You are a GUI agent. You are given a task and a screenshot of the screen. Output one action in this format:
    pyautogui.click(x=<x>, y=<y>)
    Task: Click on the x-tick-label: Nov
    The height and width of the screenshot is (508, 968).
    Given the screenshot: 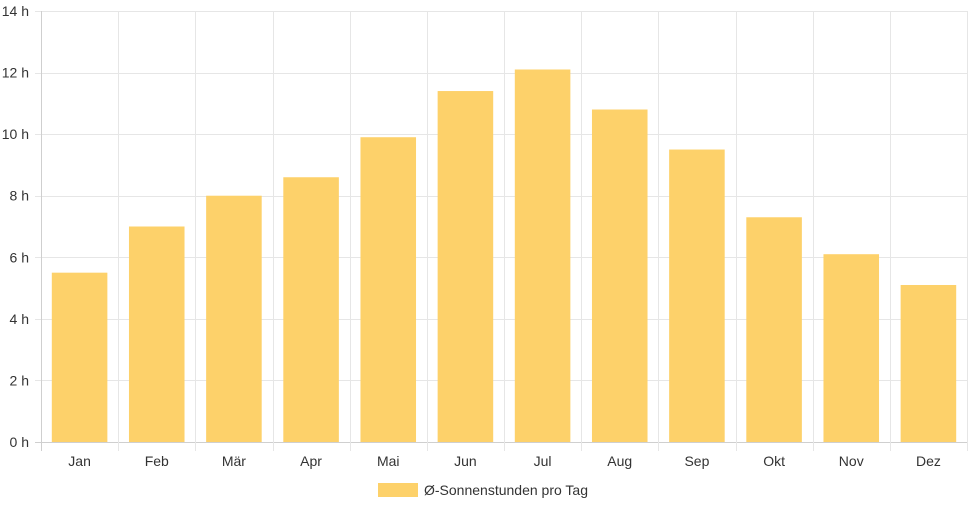 What is the action you would take?
    pyautogui.click(x=851, y=461)
    